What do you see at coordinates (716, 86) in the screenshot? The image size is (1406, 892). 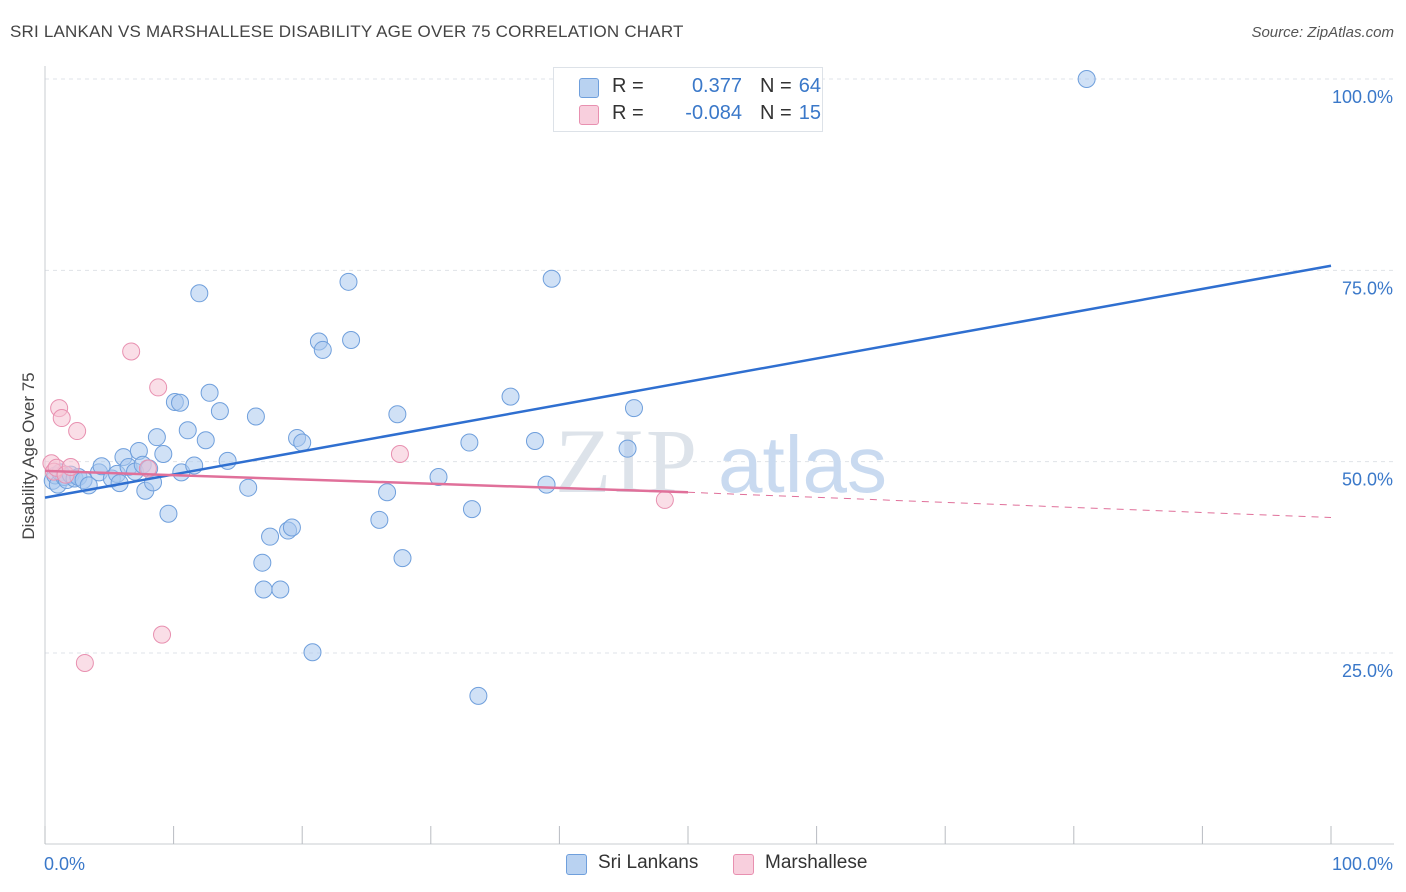 I see `r-value: 0.377` at bounding box center [716, 86].